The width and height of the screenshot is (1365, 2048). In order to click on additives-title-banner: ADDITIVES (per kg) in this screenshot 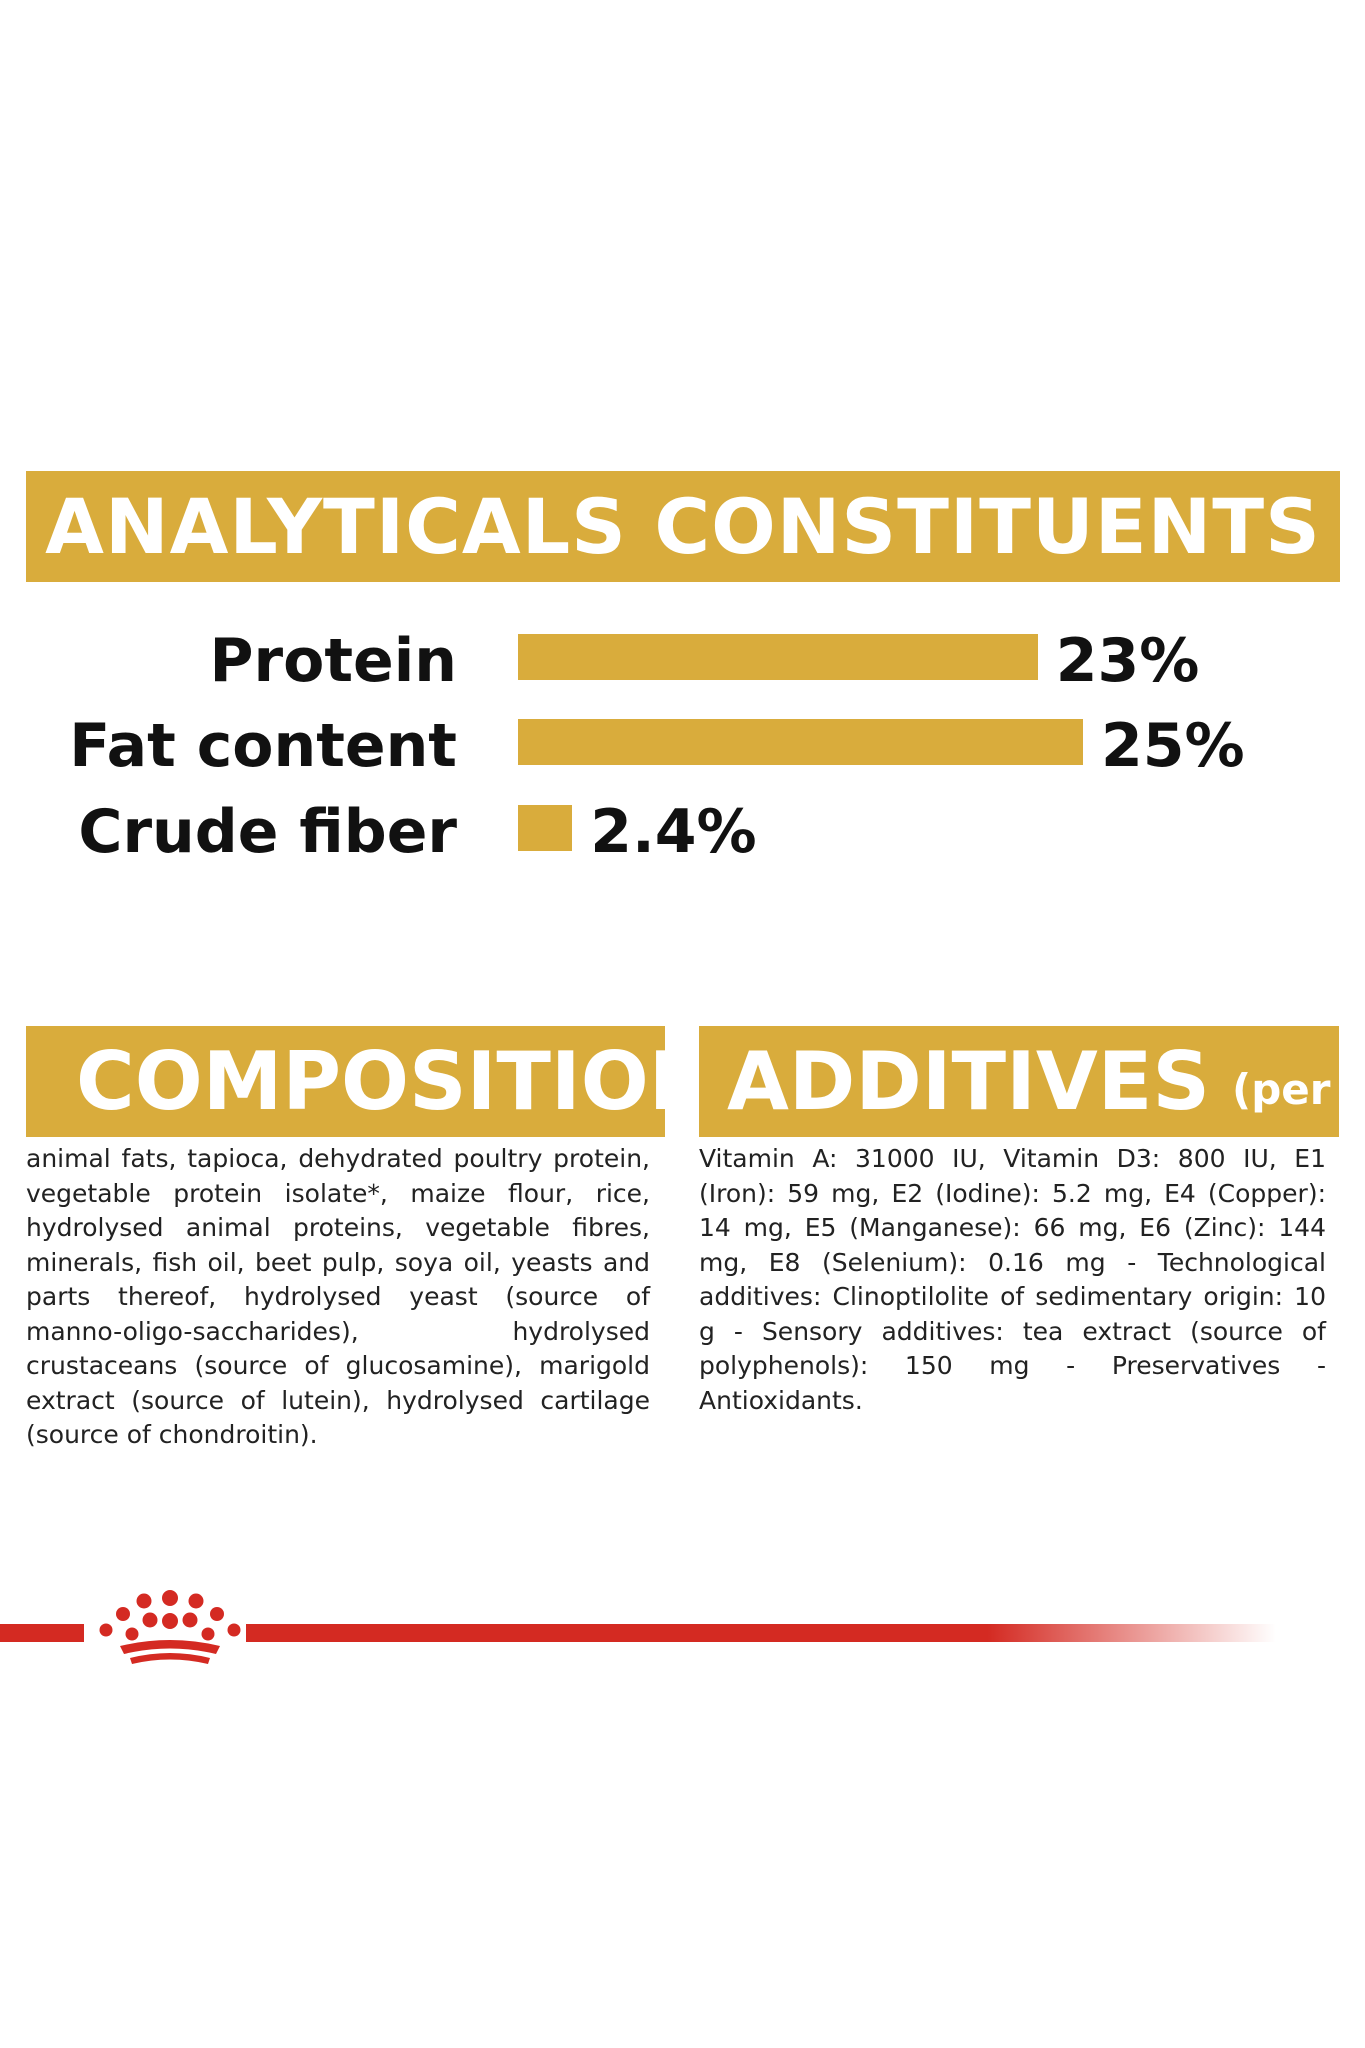, I will do `click(1032, 1081)`.